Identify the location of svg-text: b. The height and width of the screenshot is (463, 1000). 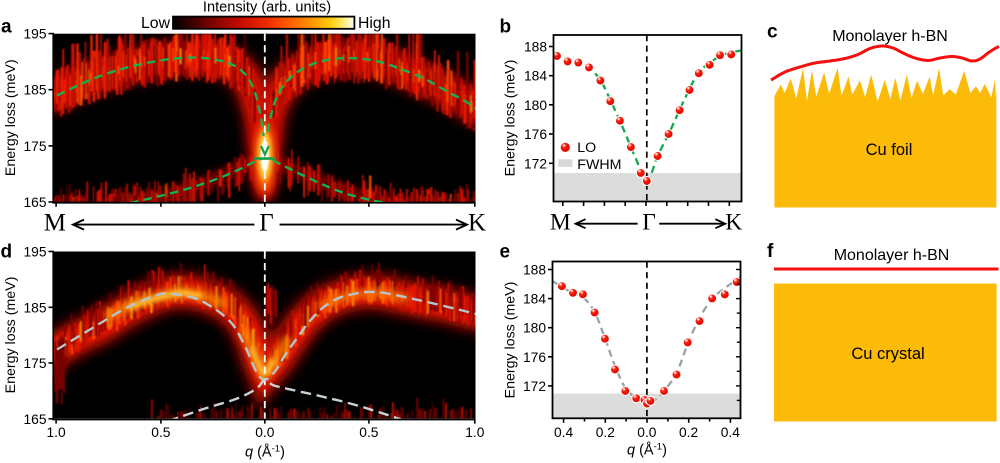
(506, 27).